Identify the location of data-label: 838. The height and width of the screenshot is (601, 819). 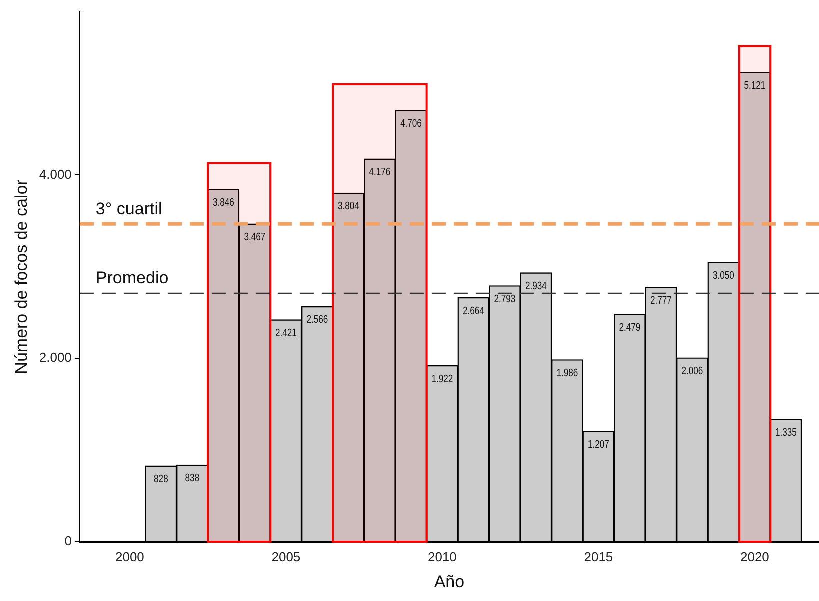
(192, 479).